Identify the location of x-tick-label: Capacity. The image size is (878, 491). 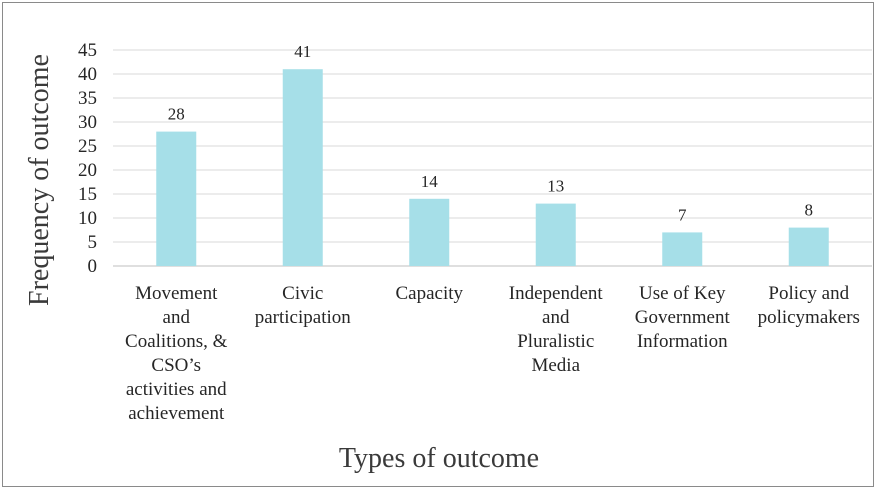
(429, 293).